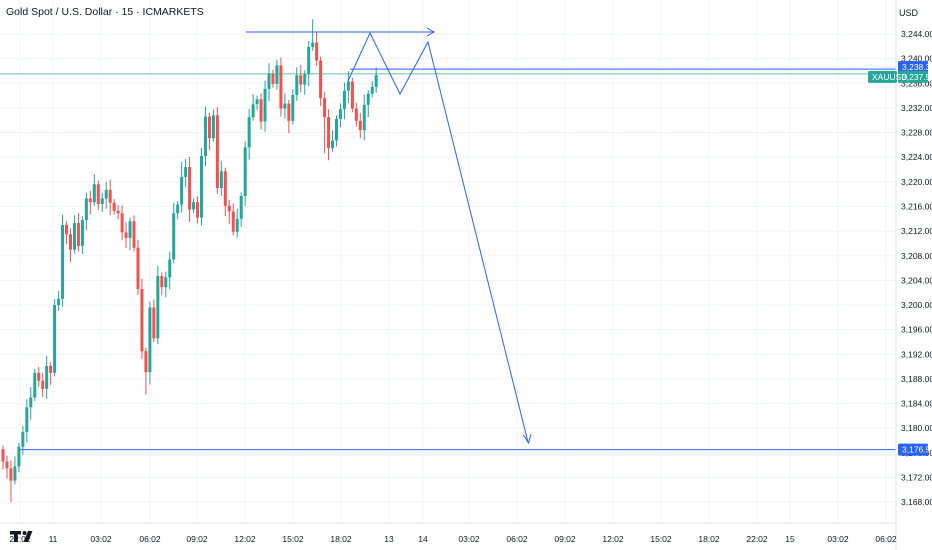 This screenshot has width=932, height=550. Describe the element at coordinates (423, 539) in the screenshot. I see `time-tick-label: 14` at that location.